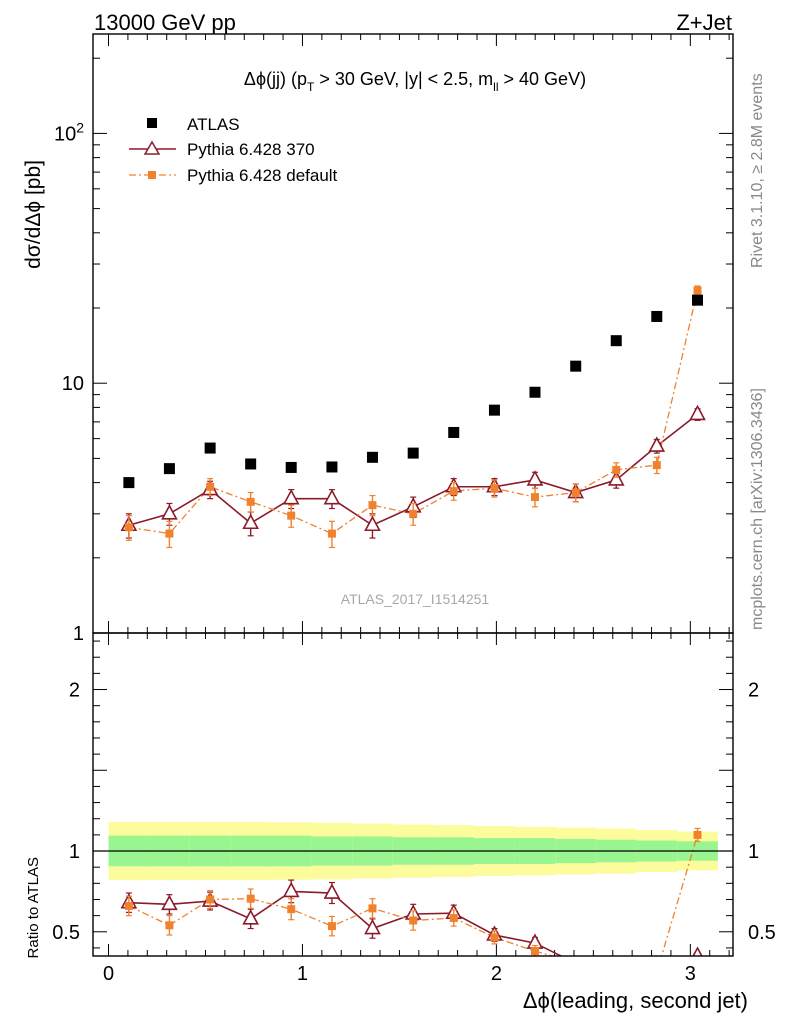 The height and width of the screenshot is (1024, 786). Describe the element at coordinates (543, 79) in the screenshot. I see `title-part-c: > 40 GeV)` at that location.